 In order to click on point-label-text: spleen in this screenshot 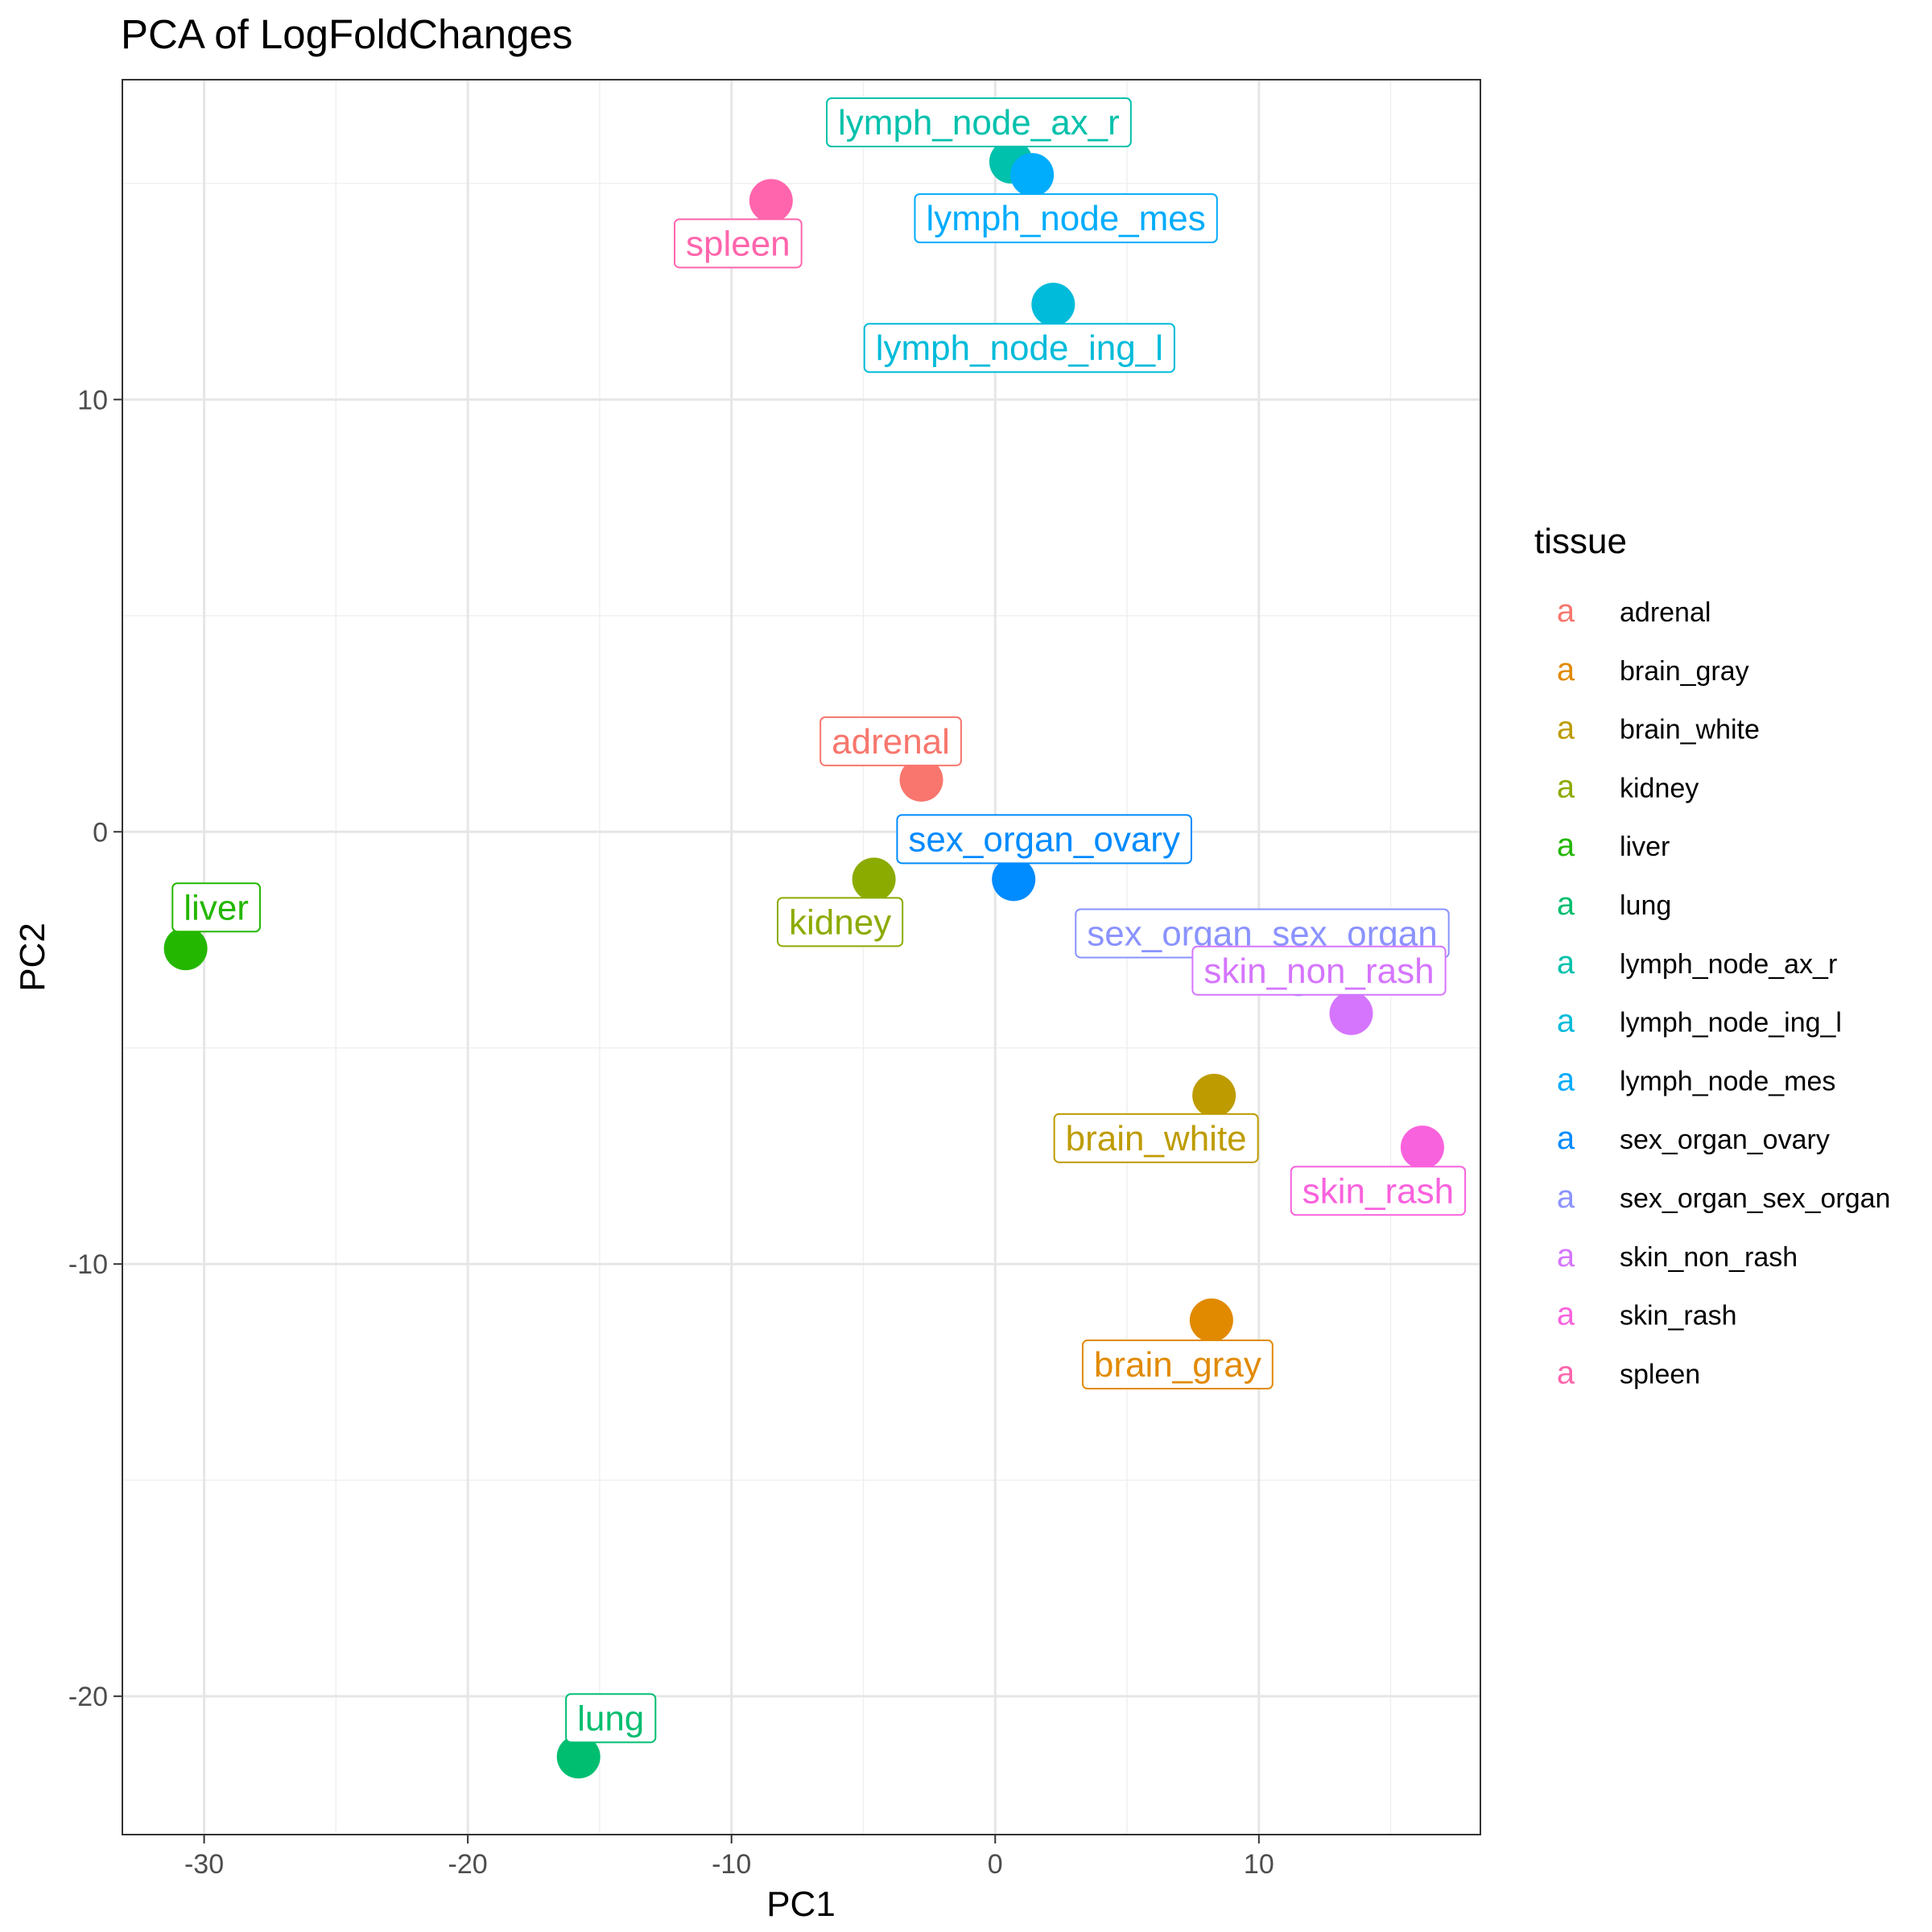, I will do `click(738, 243)`.